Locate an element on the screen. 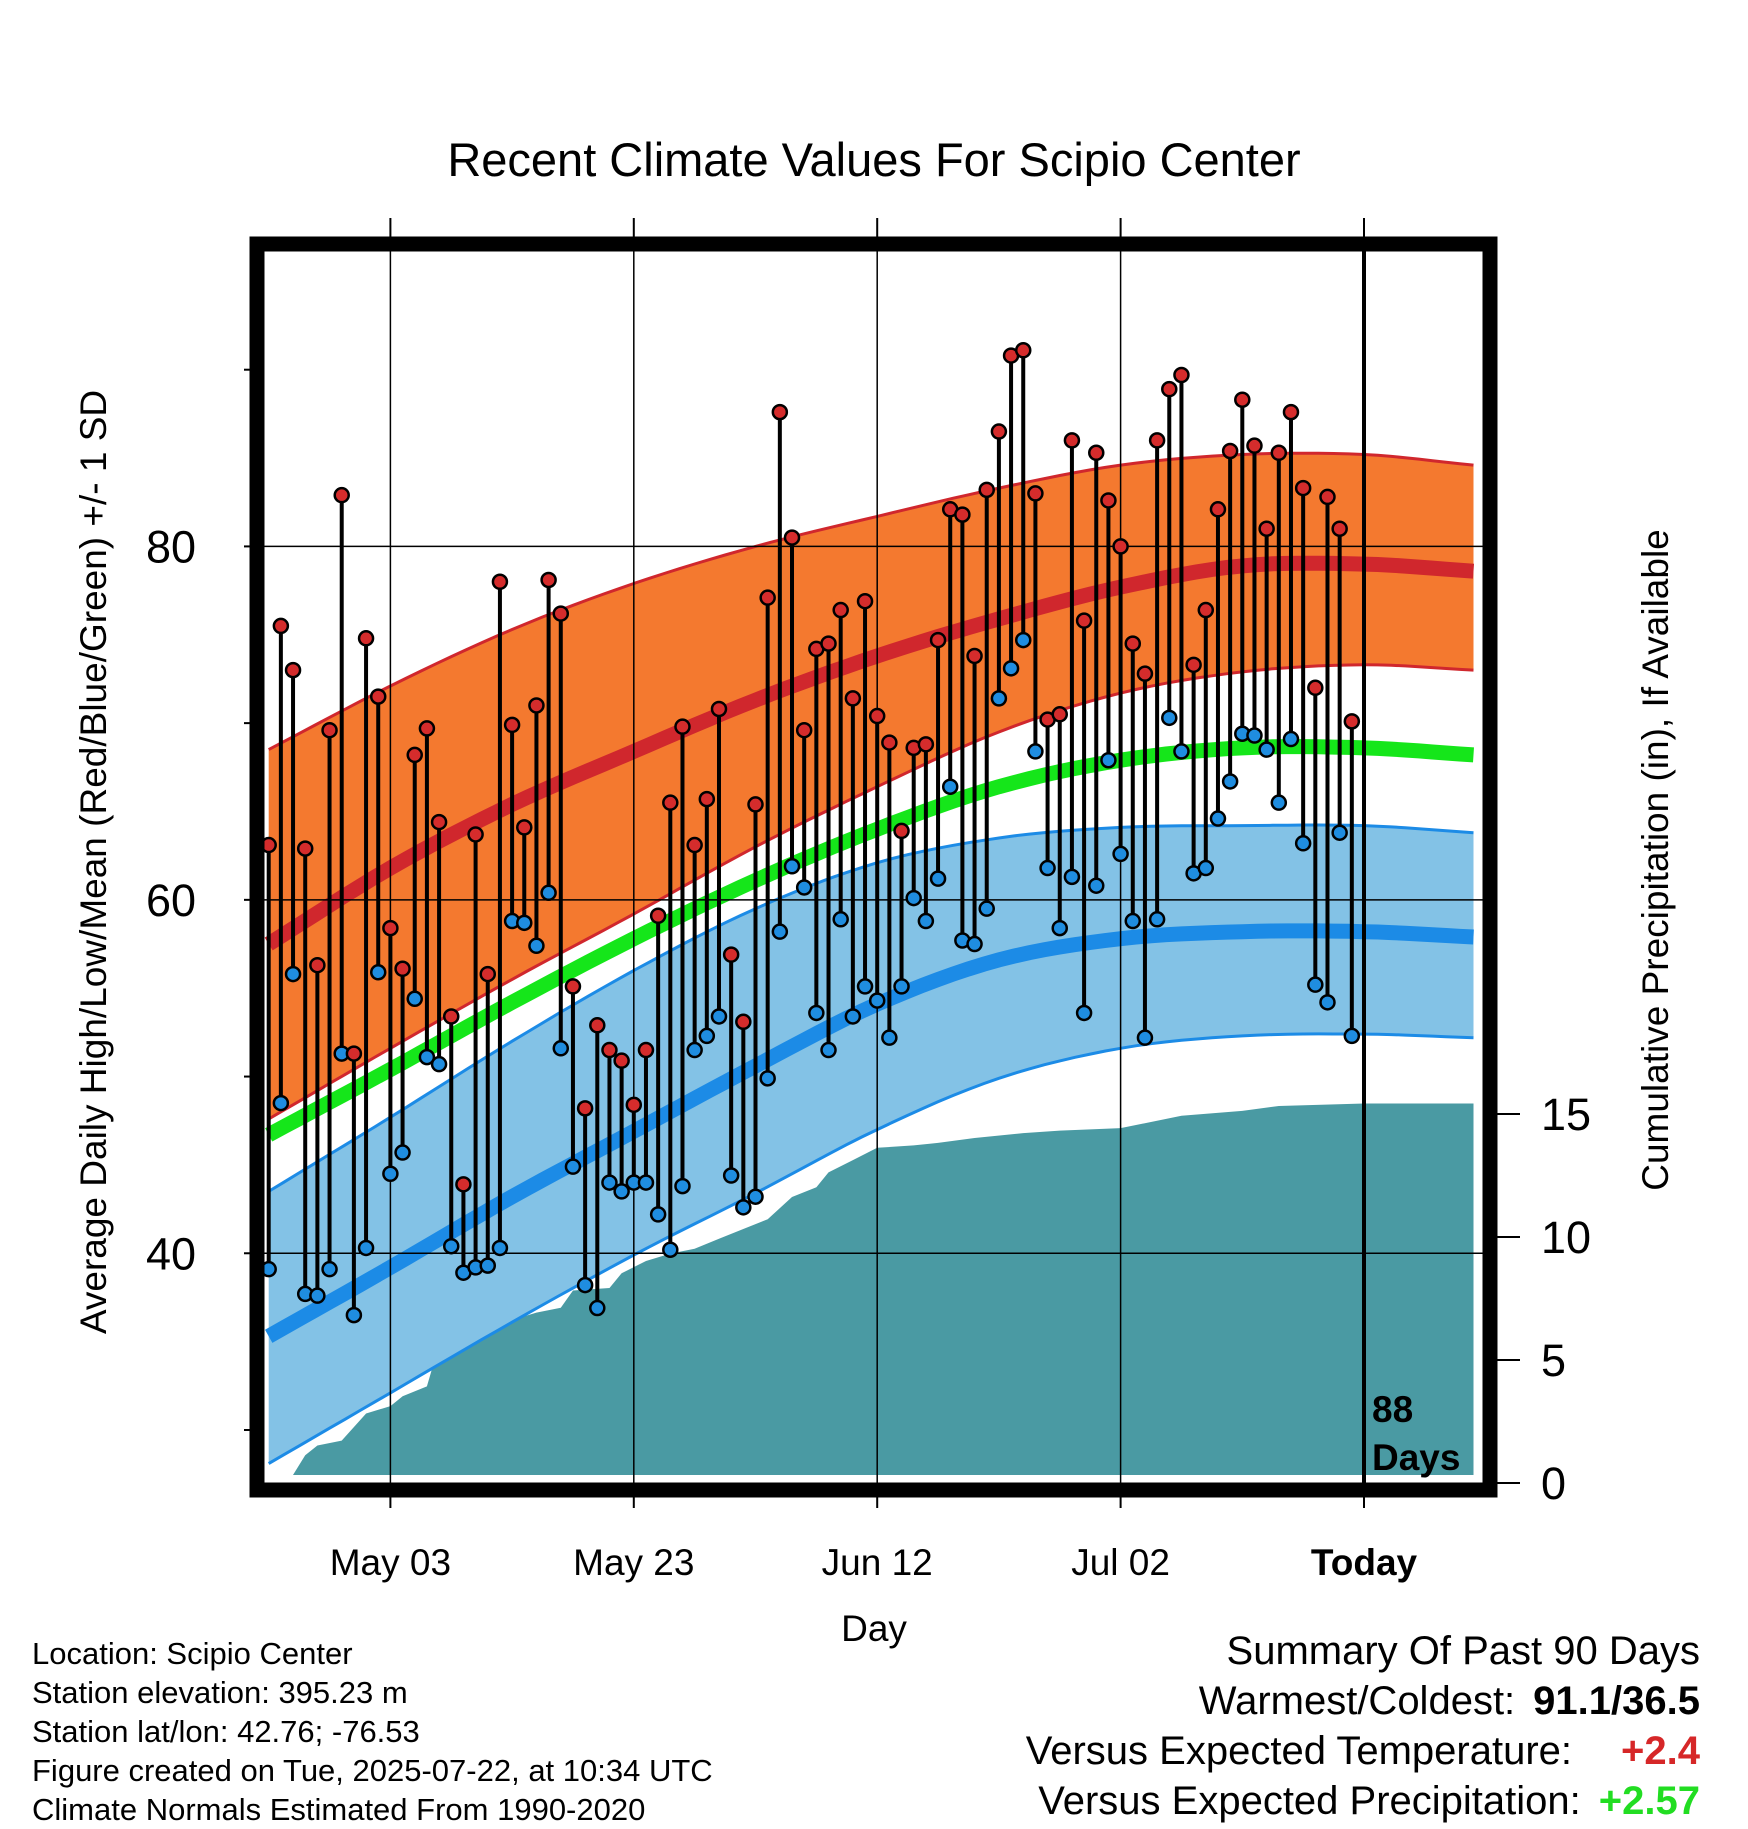  summary-heading: Summary Of Past 90 Days is located at coordinates (1463, 1651).